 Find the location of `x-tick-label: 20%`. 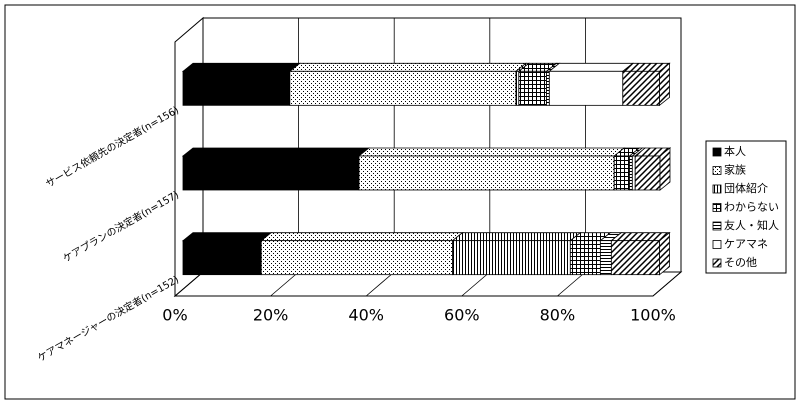

x-tick-label: 20% is located at coordinates (271, 315).